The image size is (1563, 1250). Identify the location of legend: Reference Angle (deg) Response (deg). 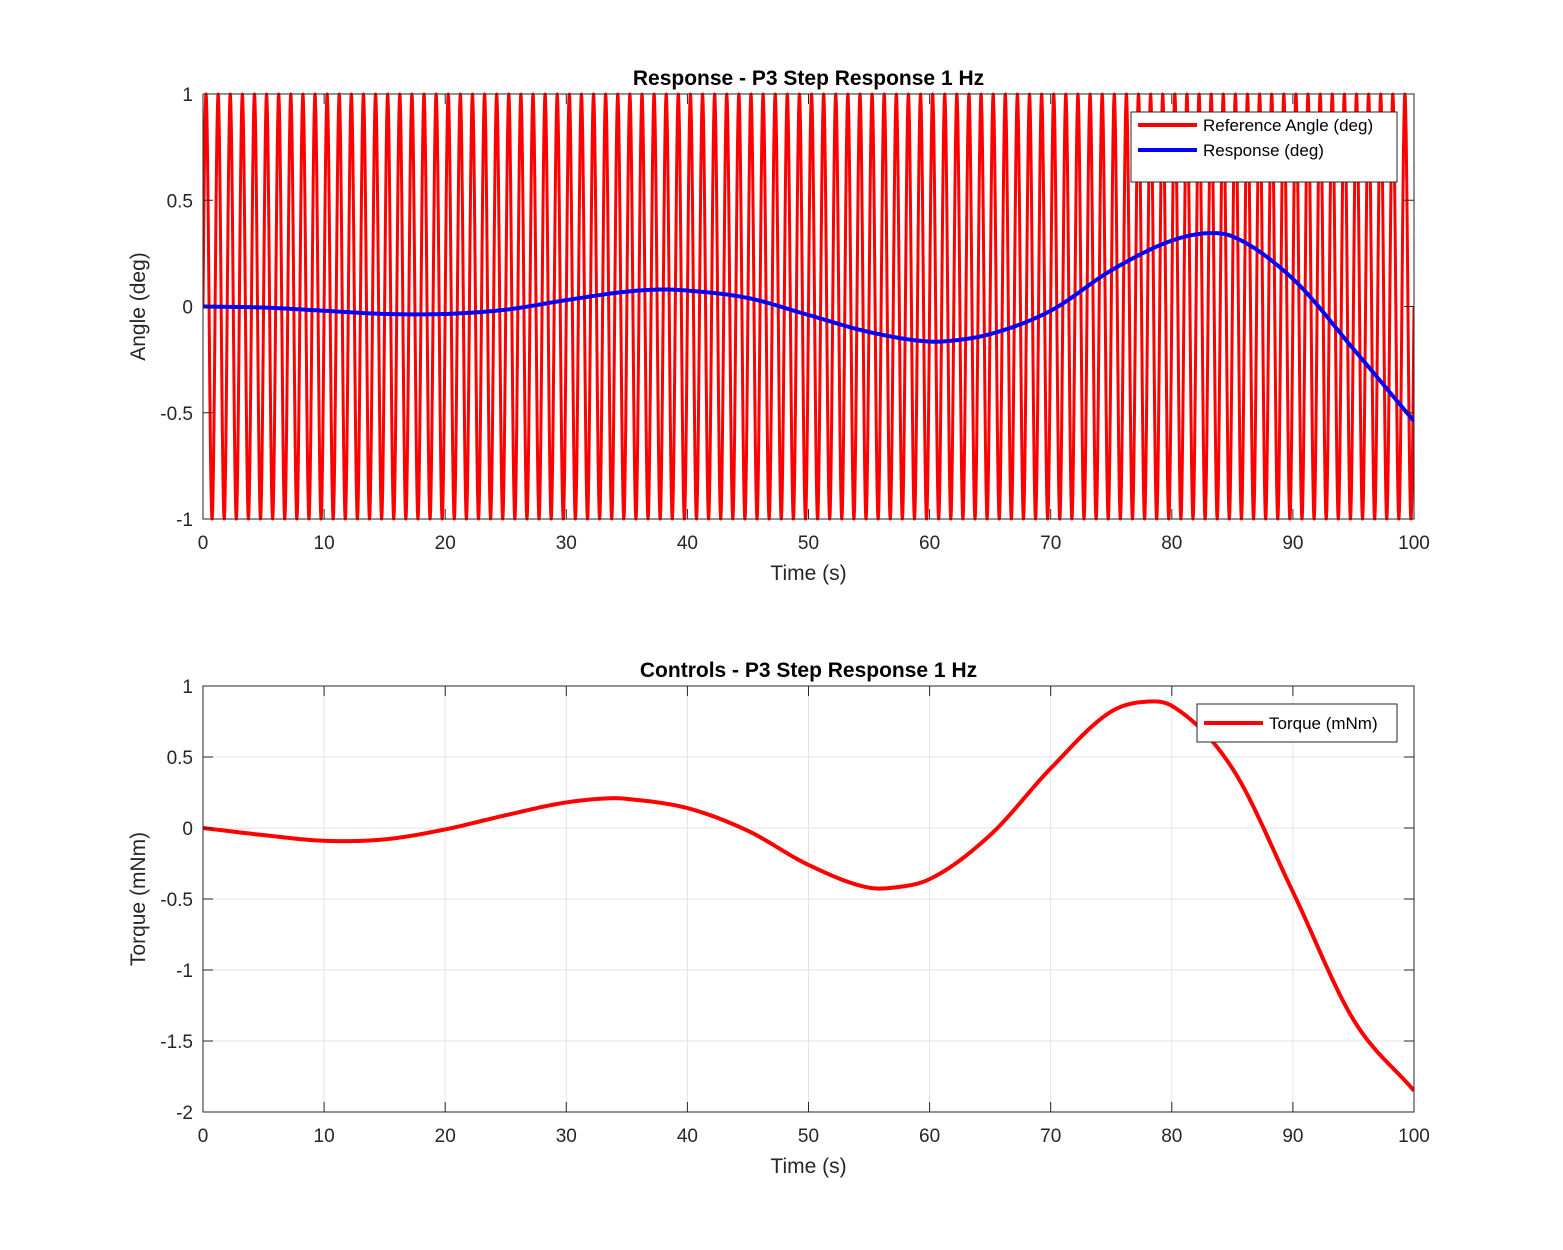
(1264, 147).